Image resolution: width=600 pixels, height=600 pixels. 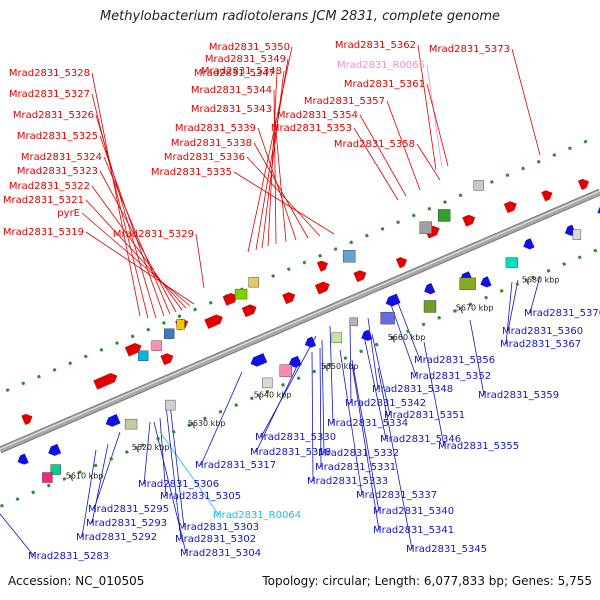 What do you see at coordinates (424, 415) in the screenshot?
I see `bottom-gene-label: Mrad2831_5351` at bounding box center [424, 415].